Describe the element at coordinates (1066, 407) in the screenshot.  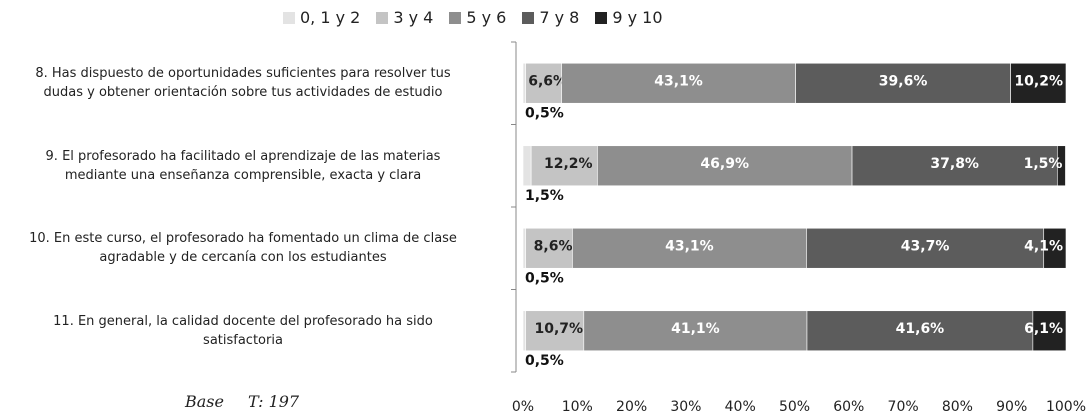
I see `x-tick-label: 100%` at that location.